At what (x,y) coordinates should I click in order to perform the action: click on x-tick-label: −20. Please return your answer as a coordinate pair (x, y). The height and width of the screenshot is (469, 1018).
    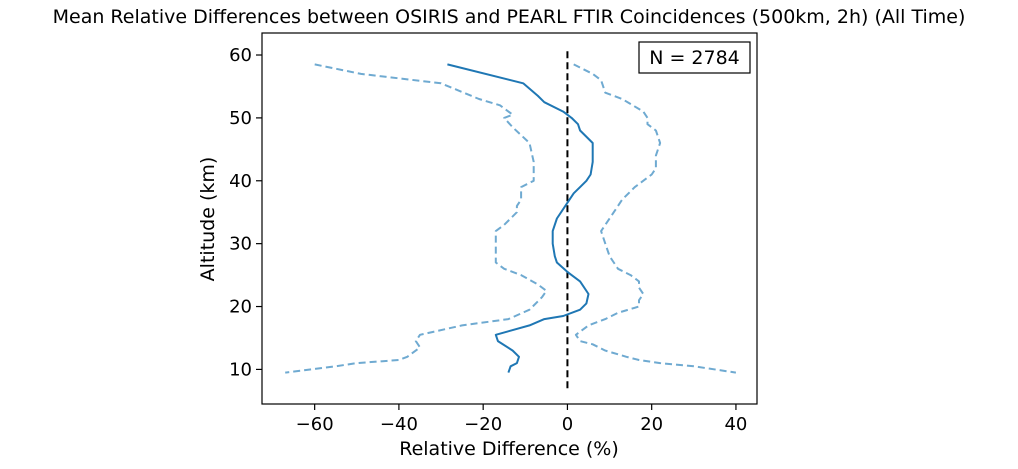
    Looking at the image, I should click on (483, 424).